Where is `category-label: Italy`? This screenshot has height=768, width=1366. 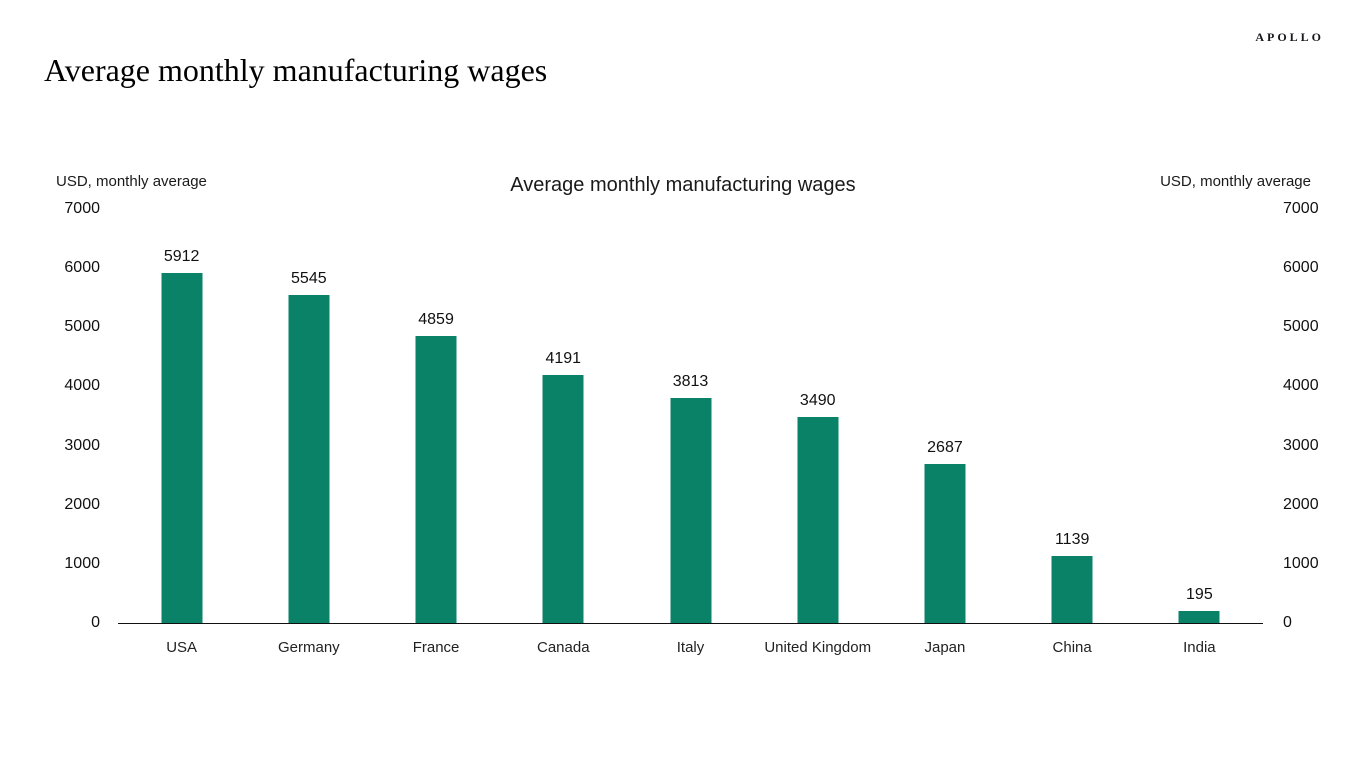 category-label: Italy is located at coordinates (690, 647).